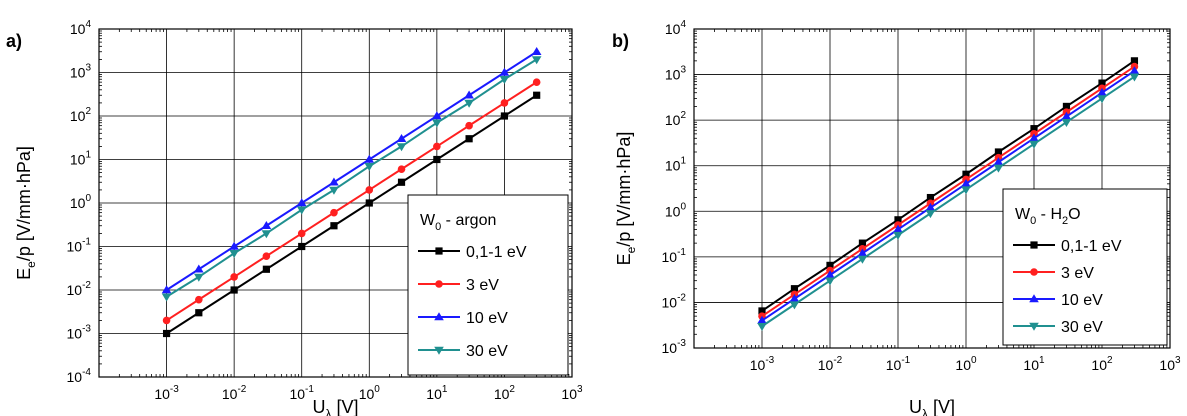 Image resolution: width=1187 pixels, height=416 pixels. Describe the element at coordinates (620, 41) in the screenshot. I see `panel-label: b)` at that location.